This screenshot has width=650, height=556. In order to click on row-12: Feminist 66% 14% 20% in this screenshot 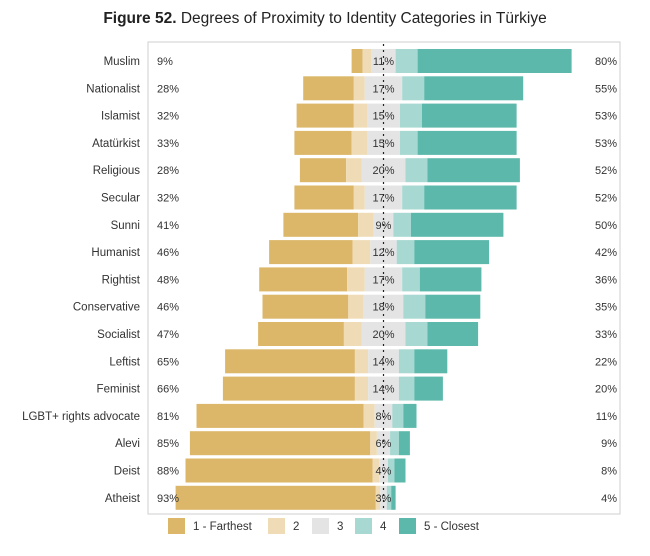, I will do `click(357, 388)`.